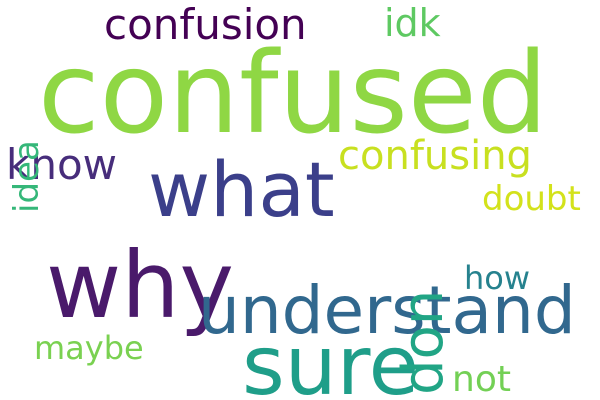  Describe the element at coordinates (435, 156) in the screenshot. I see `word-confusing: confusing` at that location.